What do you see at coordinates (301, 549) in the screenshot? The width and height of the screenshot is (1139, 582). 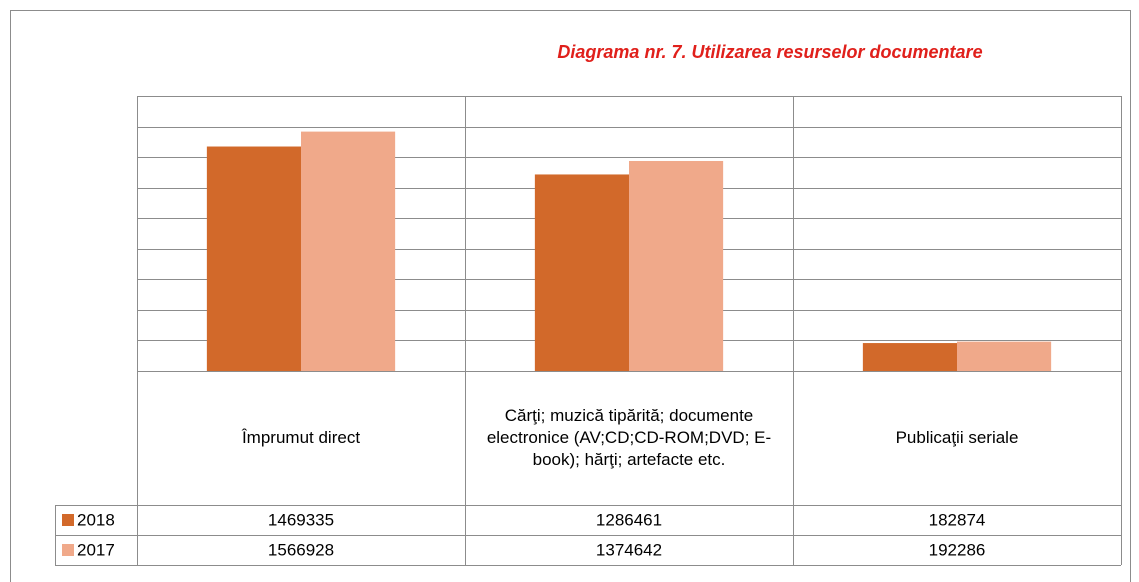 I see `table-value: 1566928` at bounding box center [301, 549].